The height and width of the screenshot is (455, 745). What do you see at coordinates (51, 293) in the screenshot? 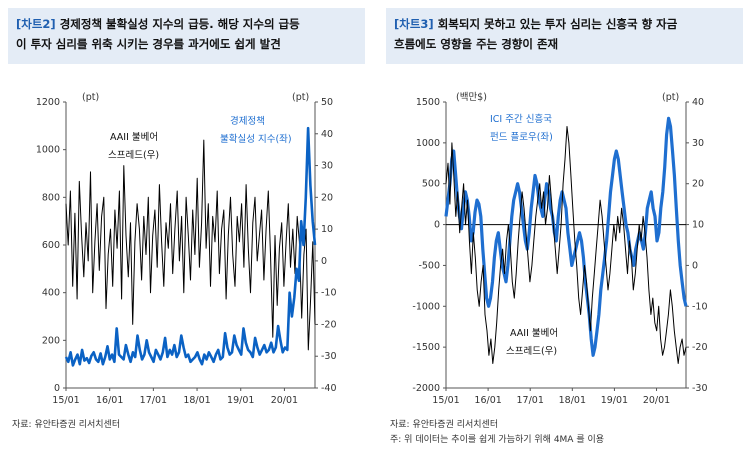
I see `left-tick-label: 400` at bounding box center [51, 293].